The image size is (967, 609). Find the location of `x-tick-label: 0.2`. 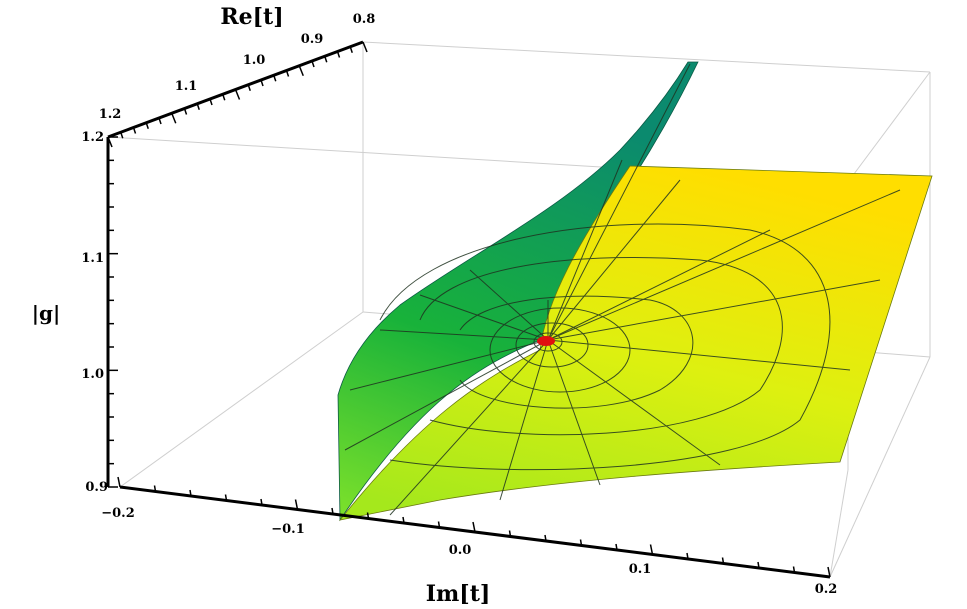

x-tick-label: 0.2 is located at coordinates (826, 589).